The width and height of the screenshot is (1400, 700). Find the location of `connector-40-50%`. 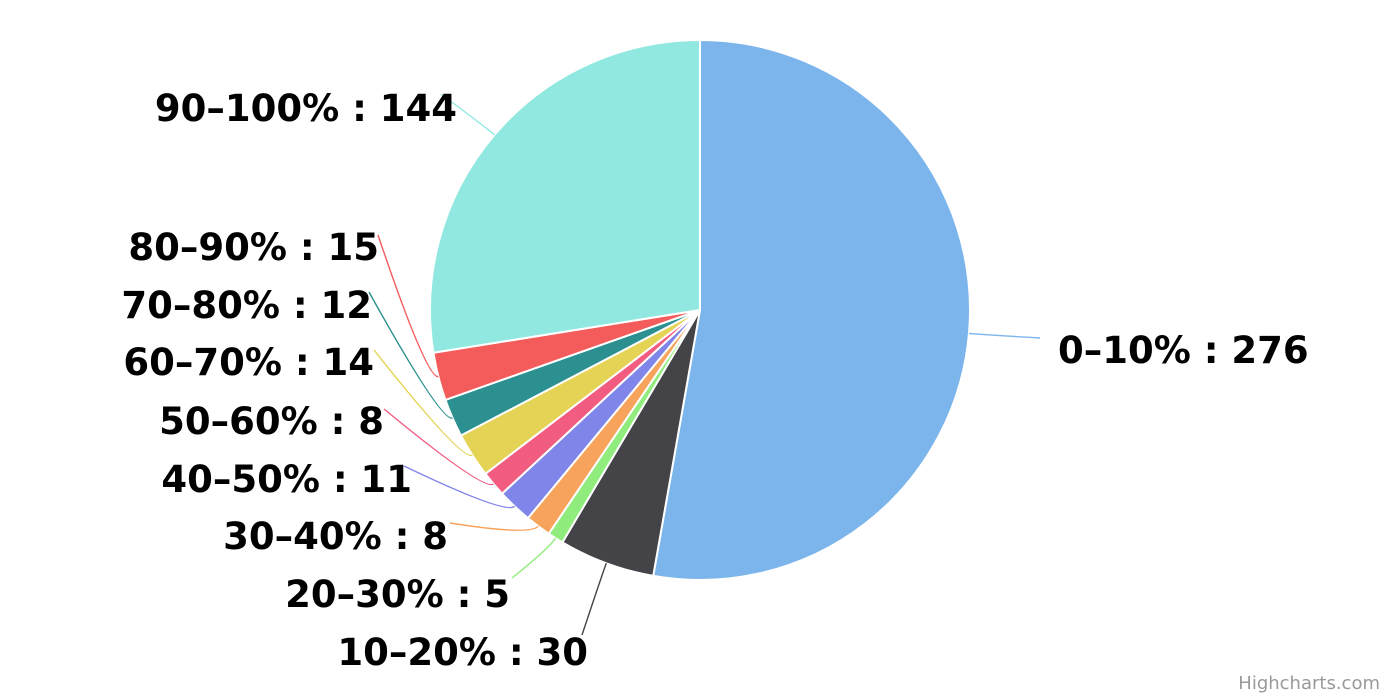

connector-40-50% is located at coordinates (459, 487).